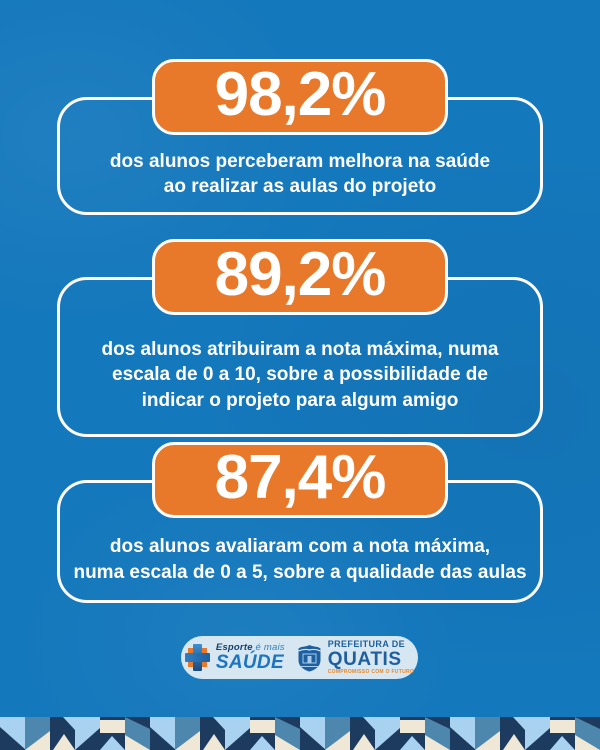 The height and width of the screenshot is (750, 600). Describe the element at coordinates (300, 94) in the screenshot. I see `stat-value-1: 98,2%` at that location.